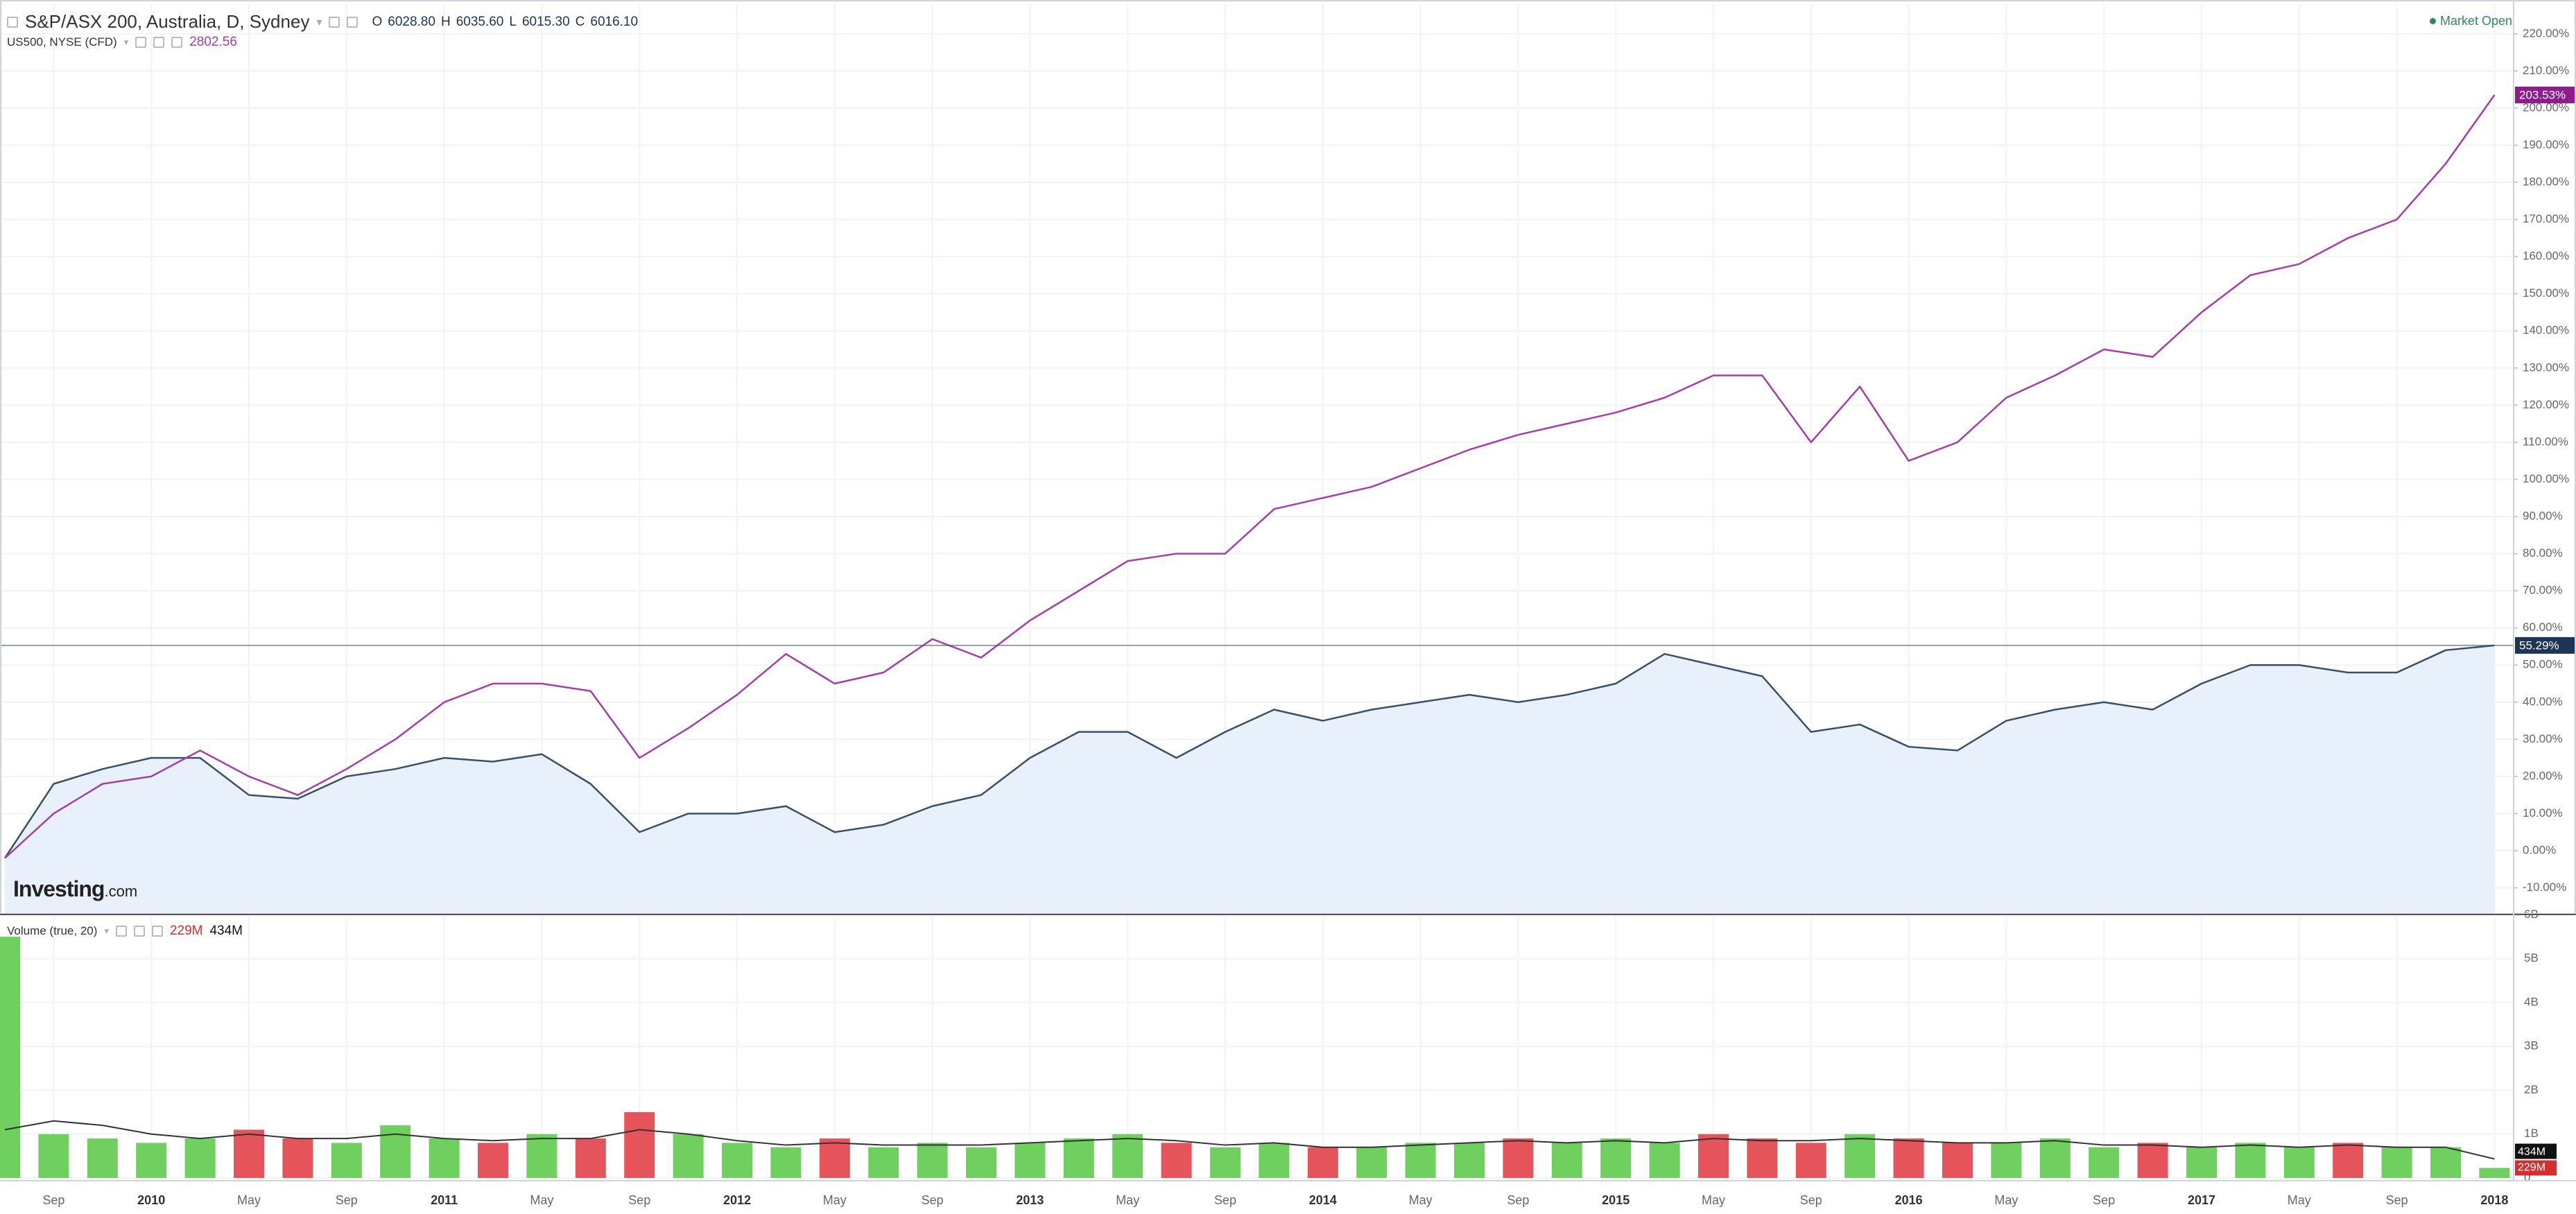  I want to click on ohlc-value: 6015.30, so click(545, 21).